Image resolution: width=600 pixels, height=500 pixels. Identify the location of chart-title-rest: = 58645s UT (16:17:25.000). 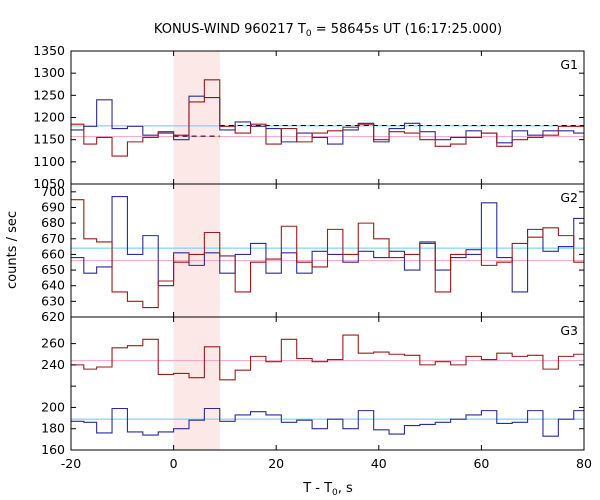
(407, 29).